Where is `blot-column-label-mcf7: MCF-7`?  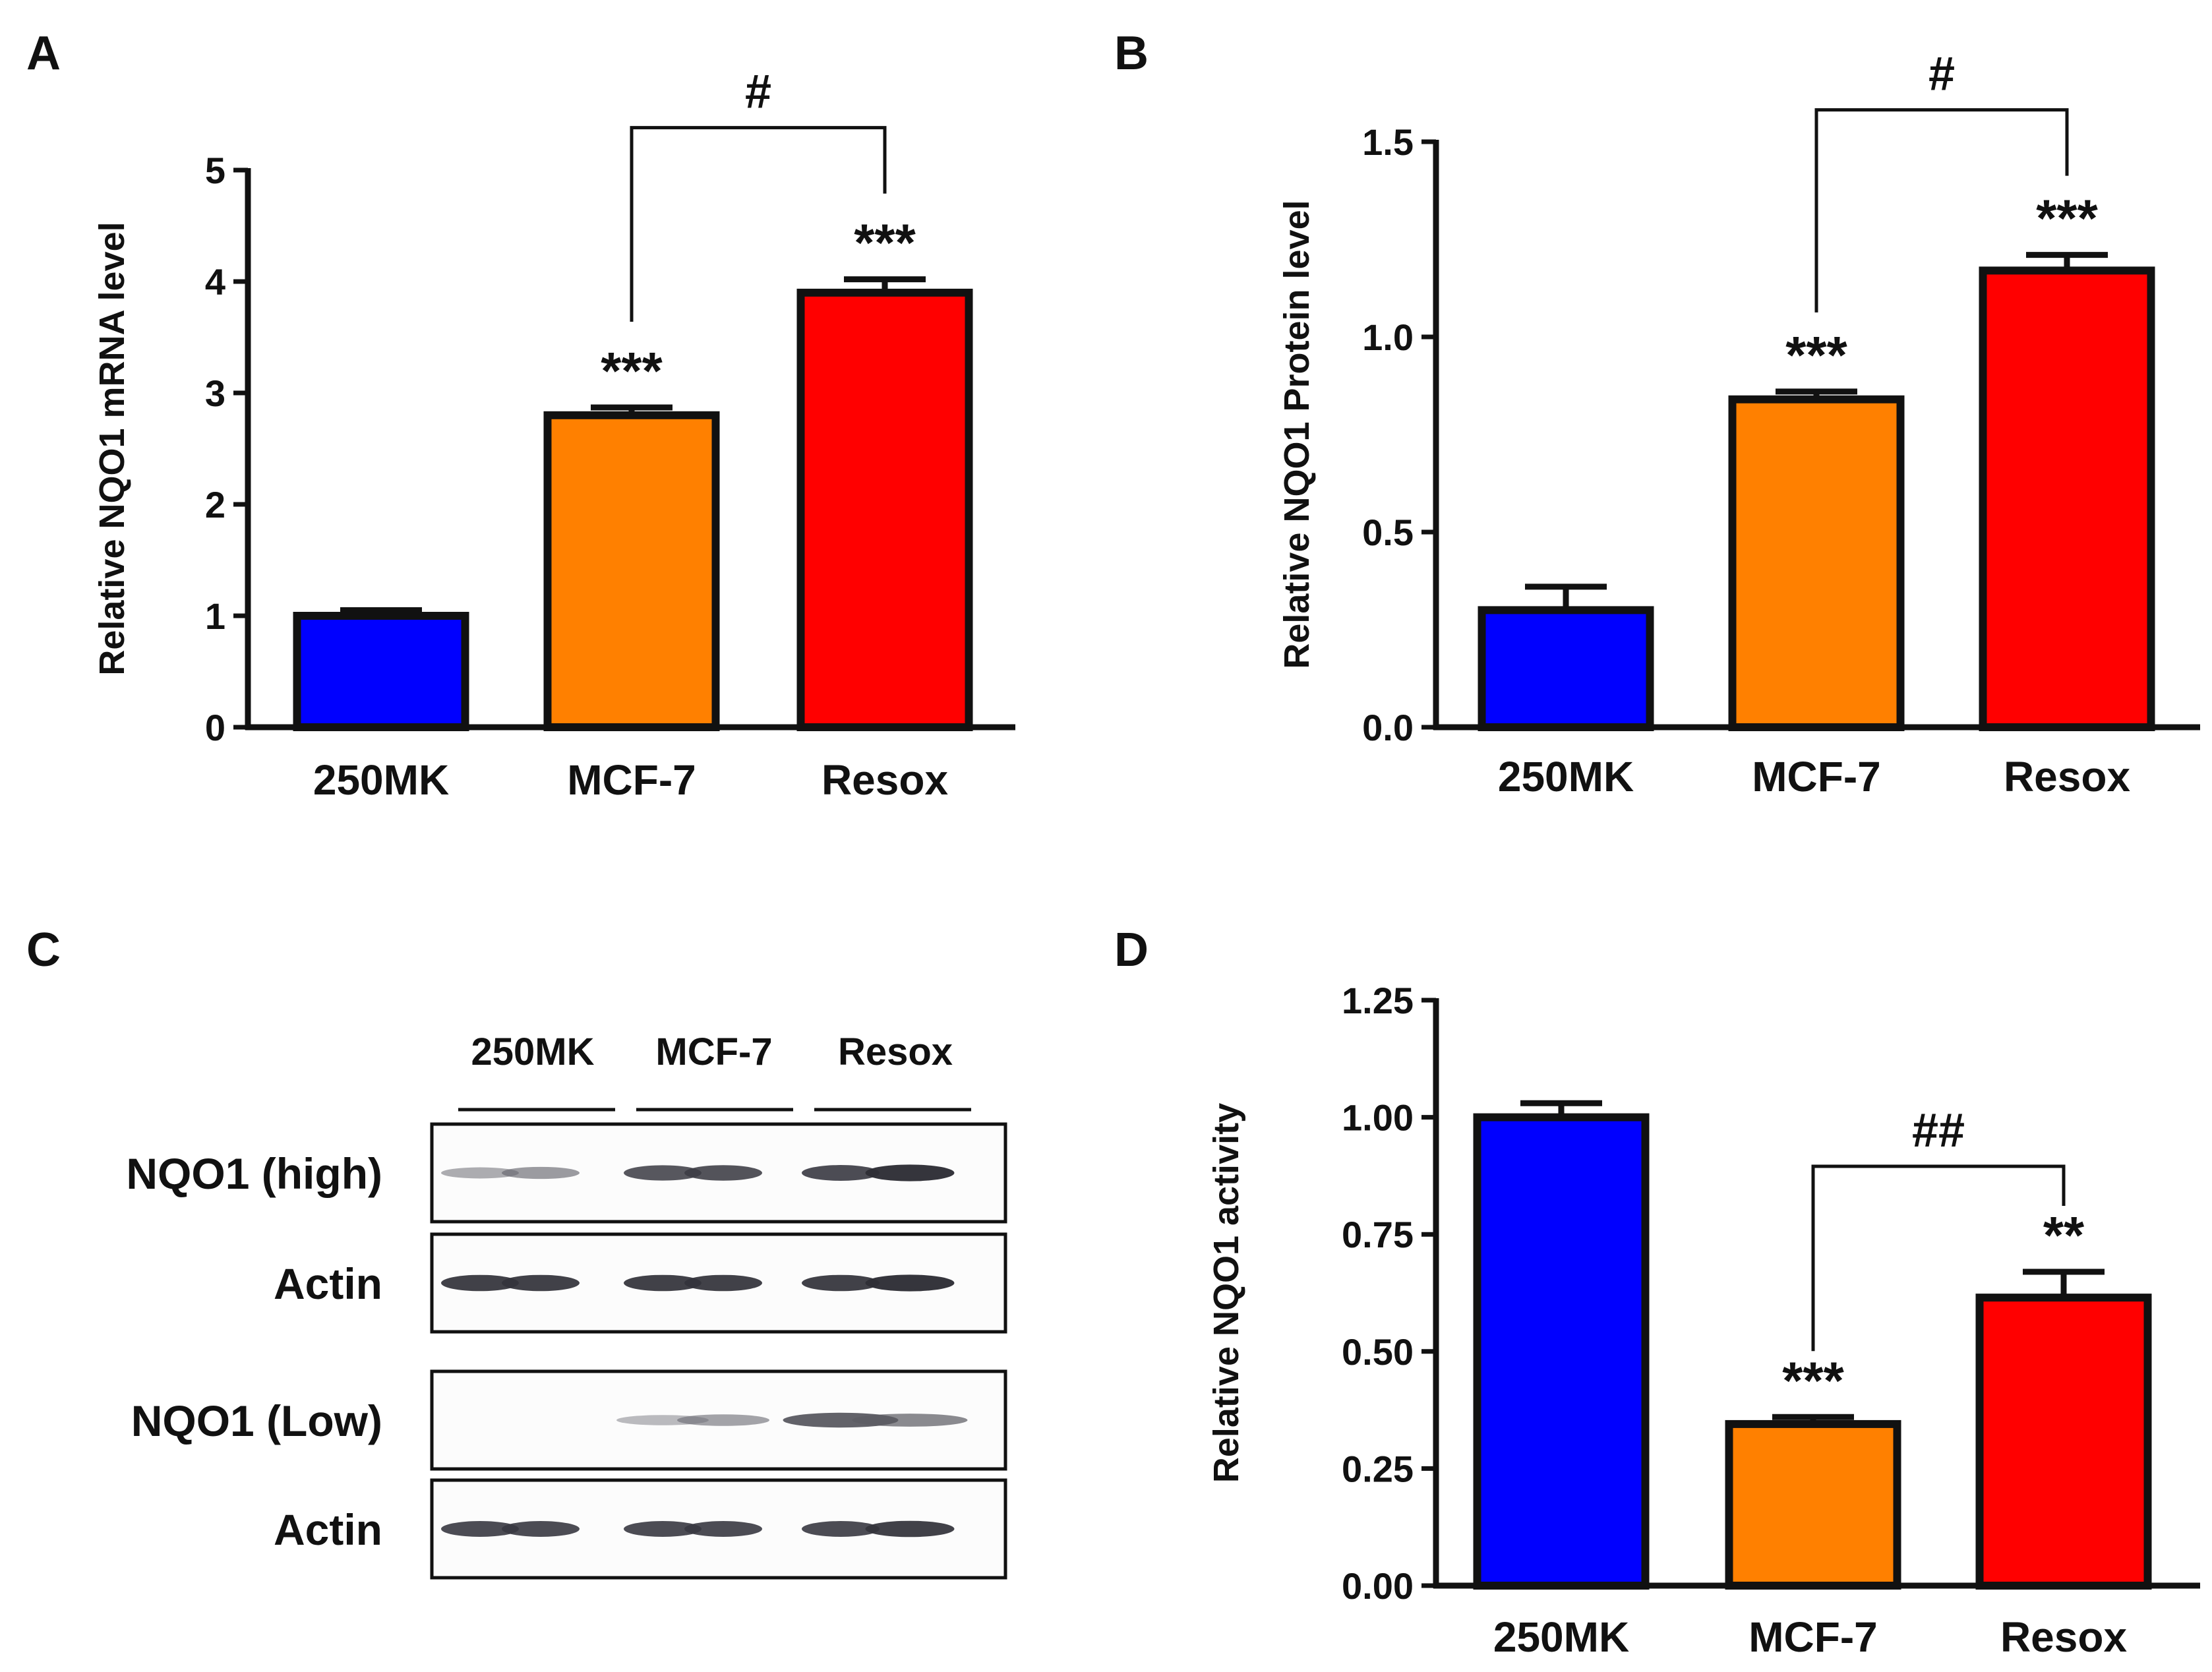 blot-column-label-mcf7: MCF-7 is located at coordinates (713, 1051).